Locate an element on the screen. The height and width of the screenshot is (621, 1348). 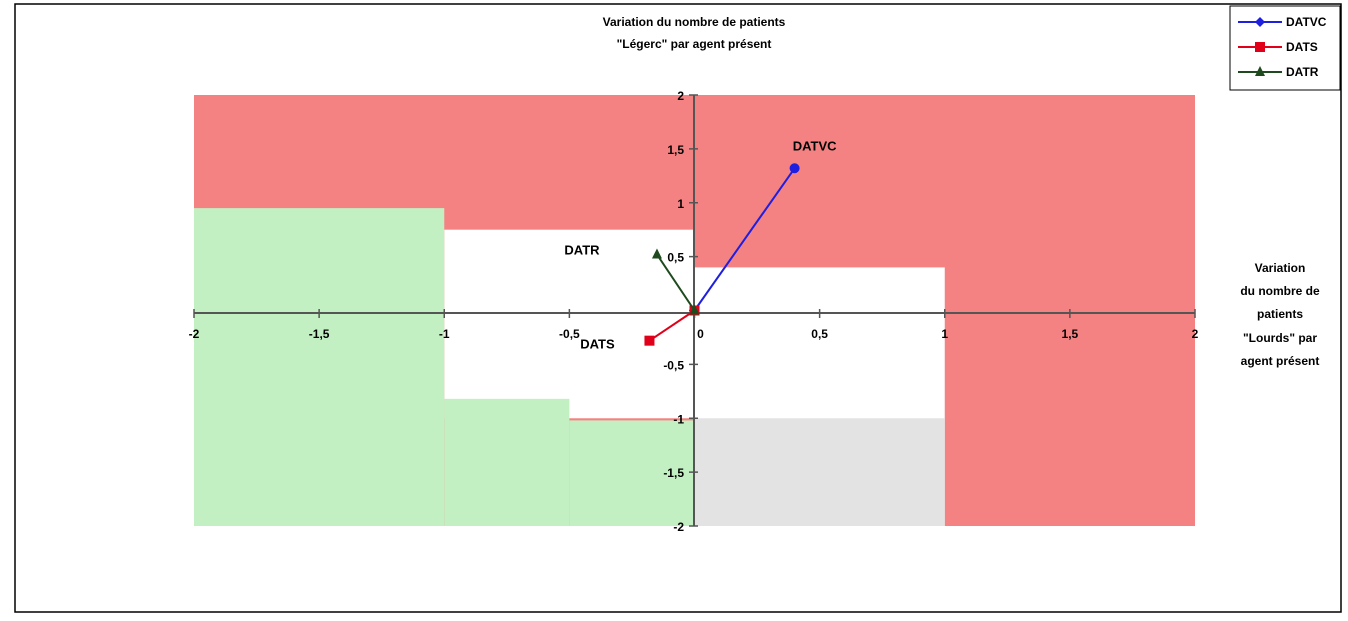
y-ticks: -2 -1,5 -1 -0,5 0,5 1 1,5 2 is located at coordinates (680, 311).